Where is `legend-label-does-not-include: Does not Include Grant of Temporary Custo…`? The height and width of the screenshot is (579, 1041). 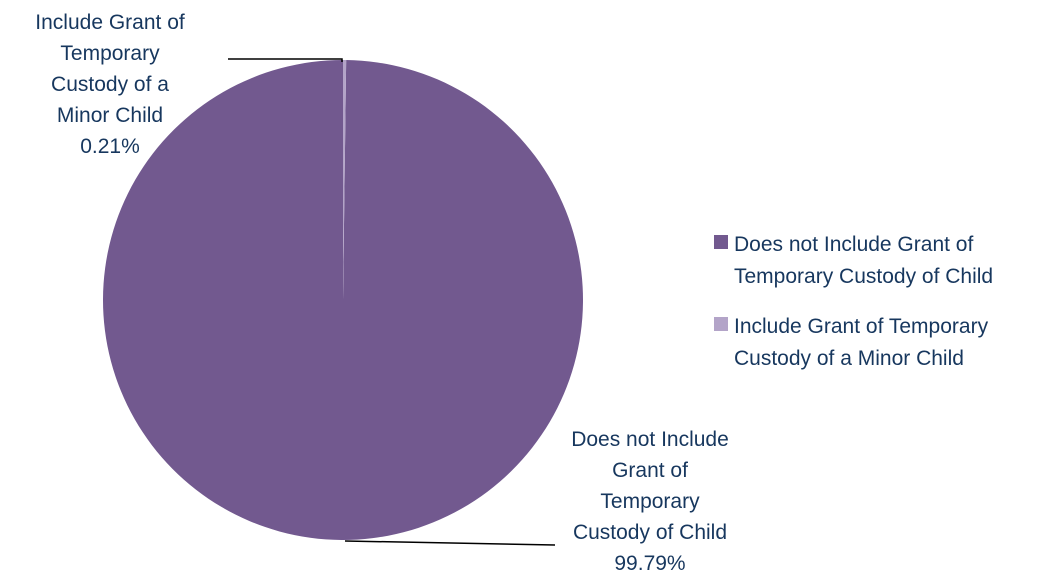
legend-label-does-not-include: Does not Include Grant of Temporary Custo… is located at coordinates (863, 260).